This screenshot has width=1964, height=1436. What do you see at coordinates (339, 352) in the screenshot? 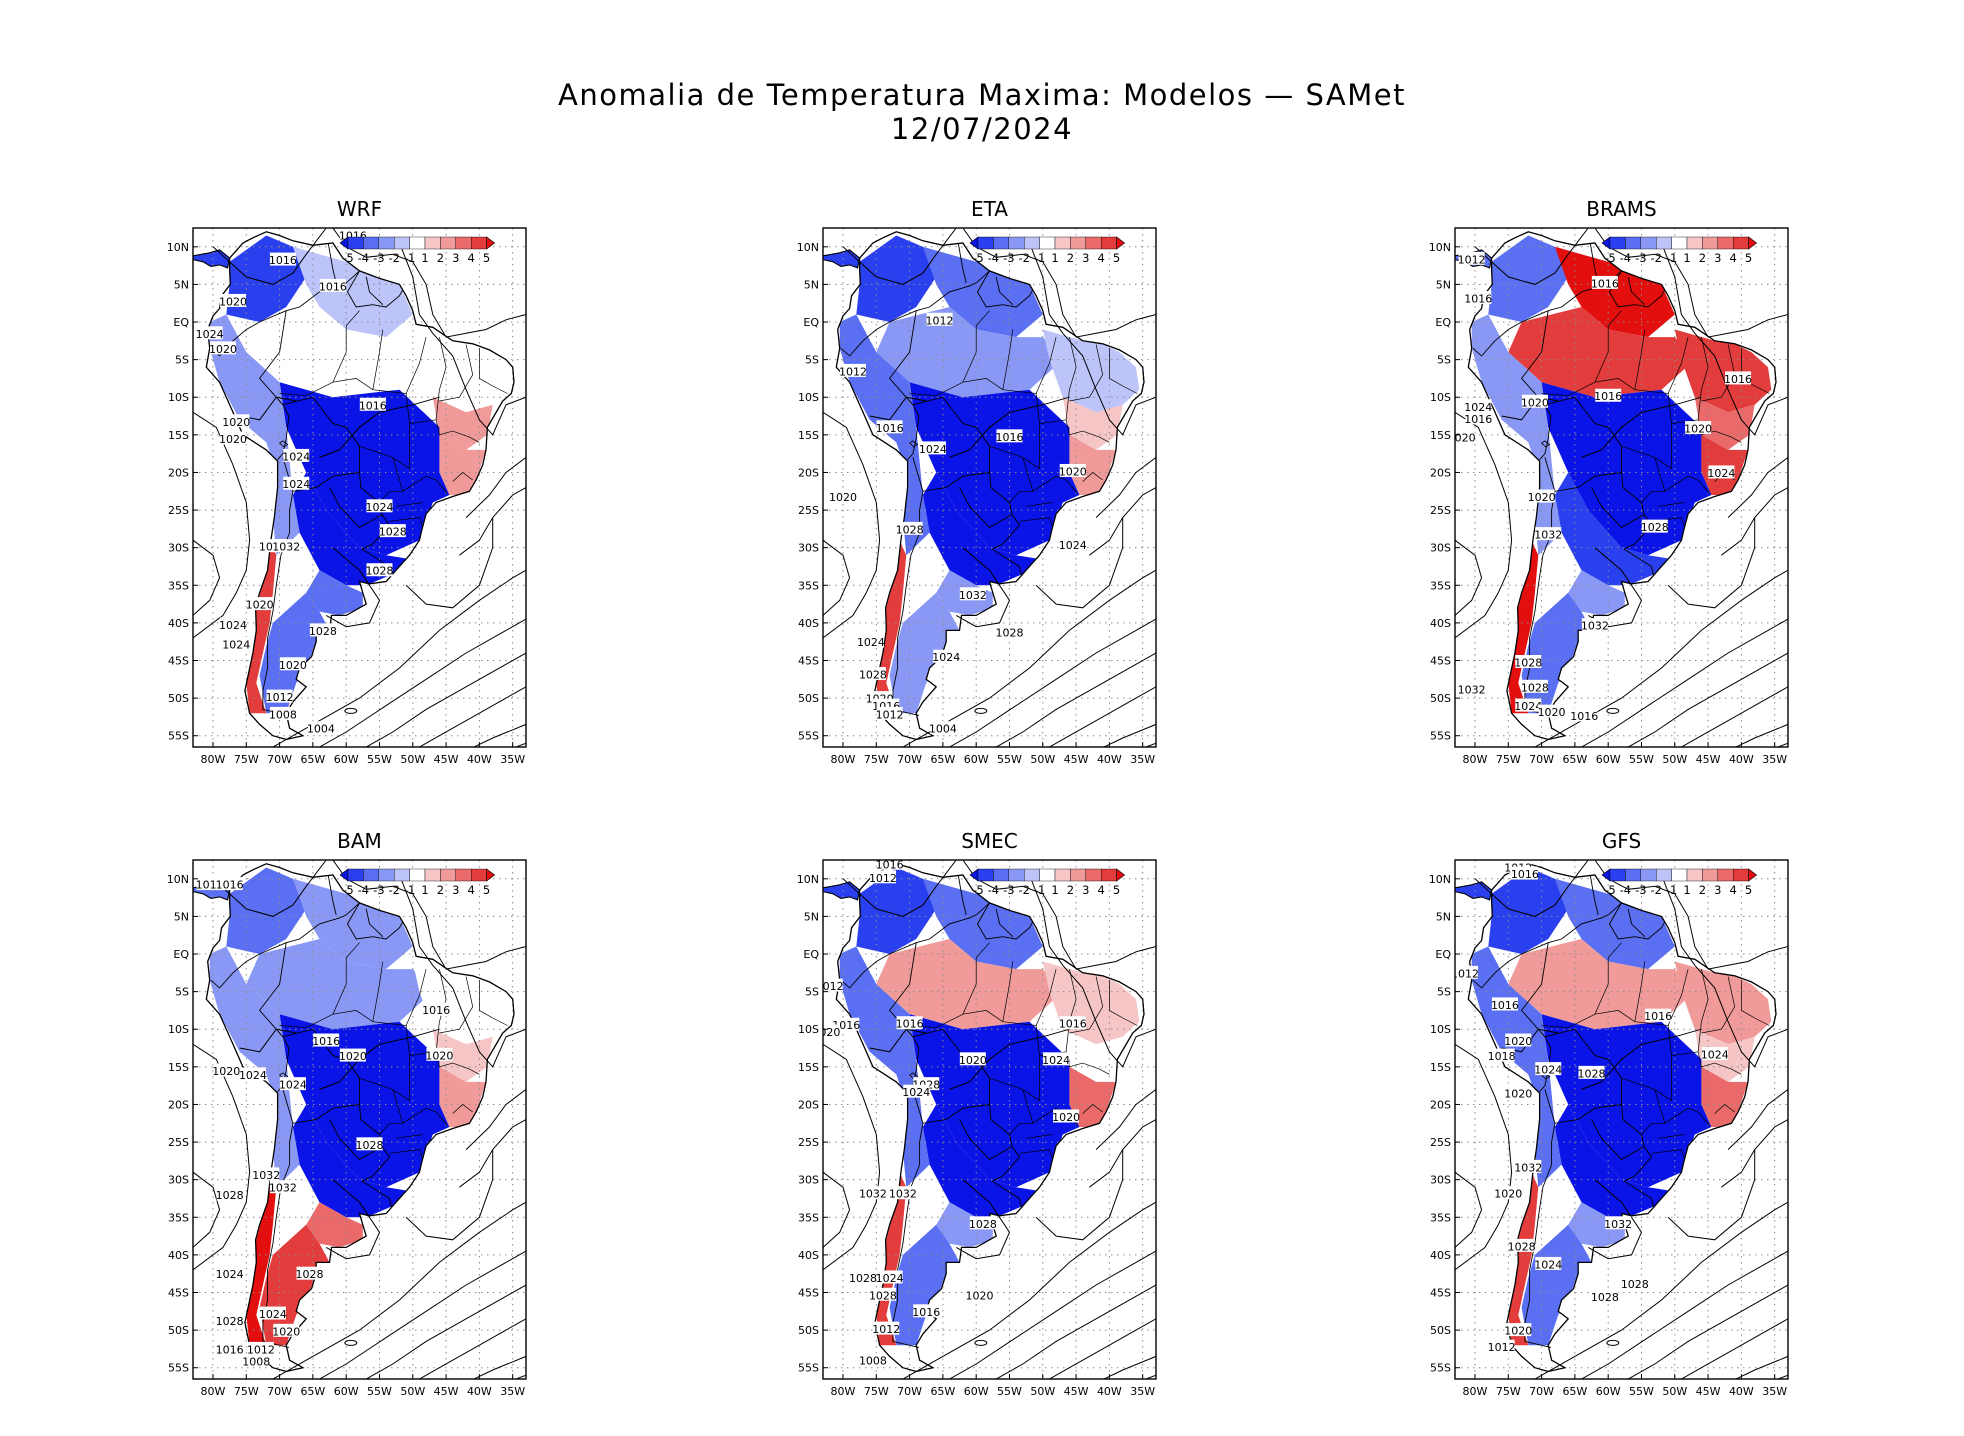
I see `anomaly-region-amazon` at bounding box center [339, 352].